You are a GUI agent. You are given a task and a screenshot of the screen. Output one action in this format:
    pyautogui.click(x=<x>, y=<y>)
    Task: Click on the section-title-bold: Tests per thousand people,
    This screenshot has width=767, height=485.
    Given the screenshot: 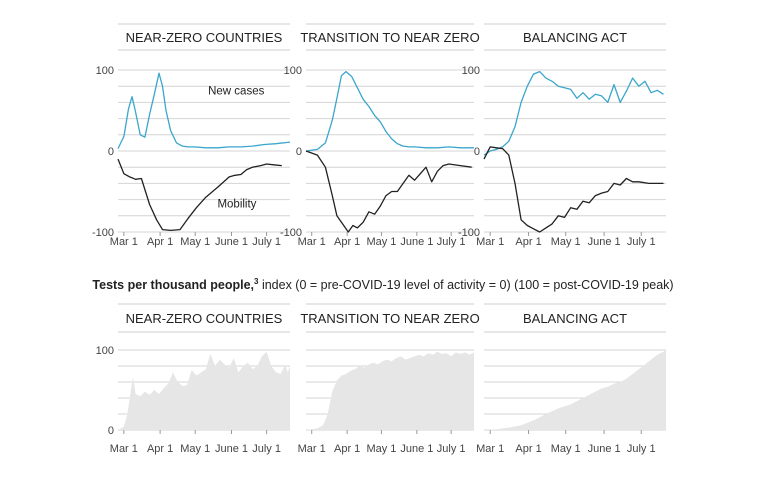 What is the action you would take?
    pyautogui.click(x=173, y=285)
    